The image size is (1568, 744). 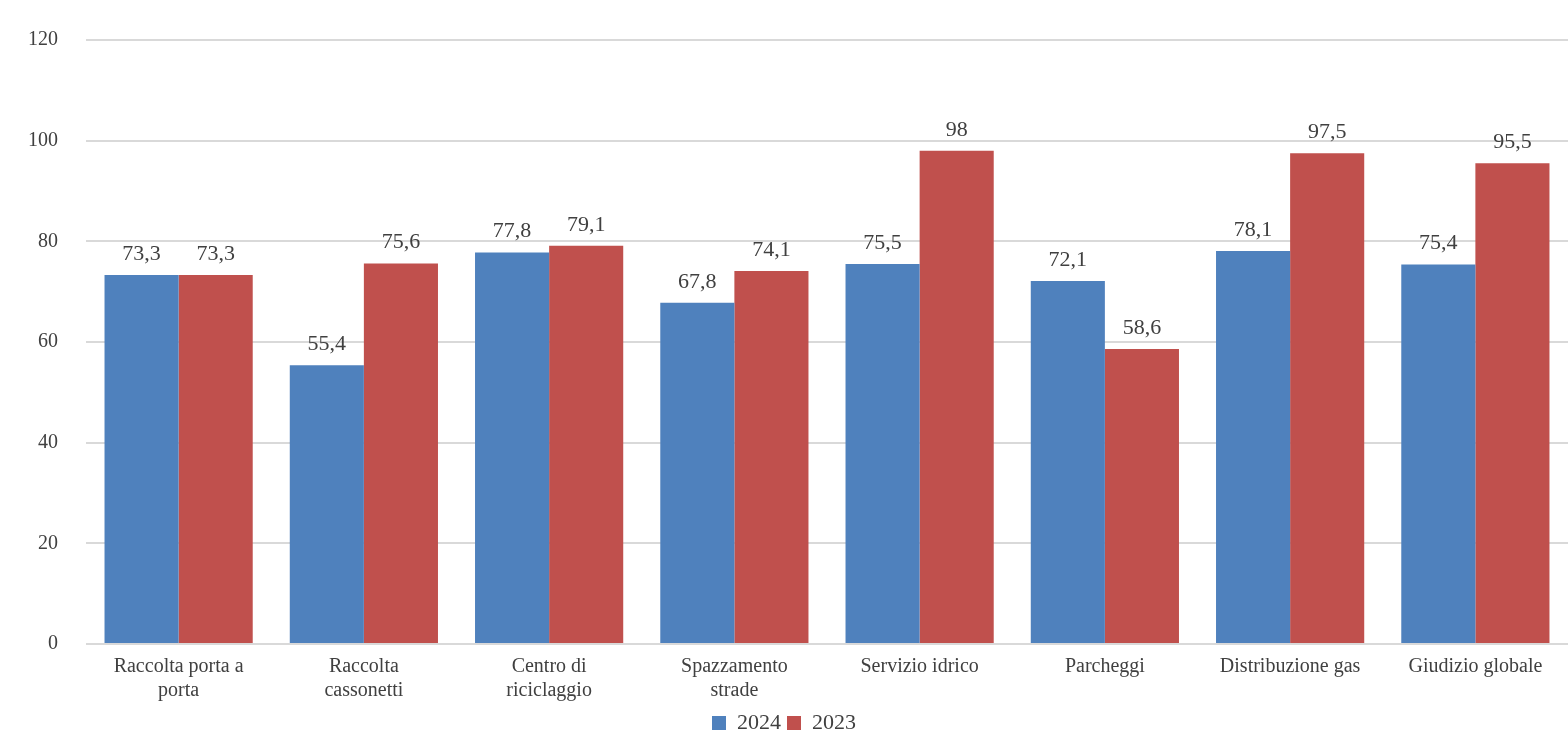 I want to click on y-tick-label: 120, so click(x=43, y=38).